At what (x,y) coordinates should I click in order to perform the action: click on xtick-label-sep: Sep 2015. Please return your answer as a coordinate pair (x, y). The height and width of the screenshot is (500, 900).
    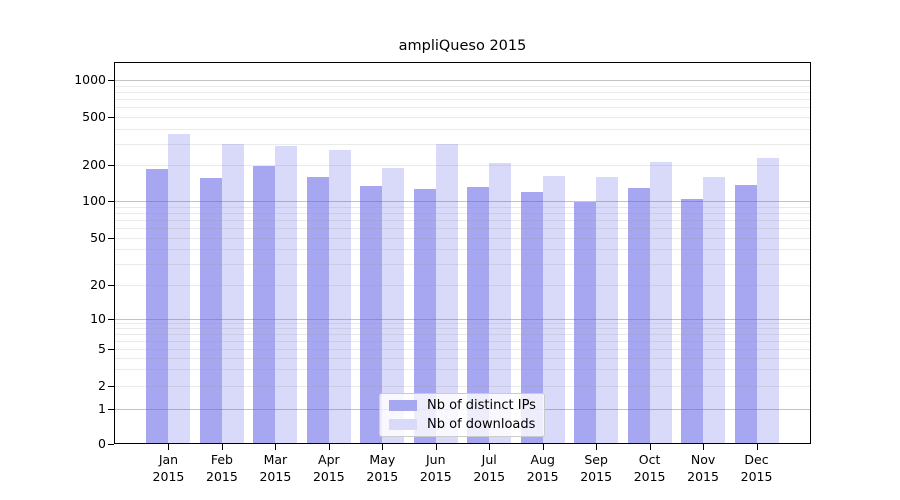
    Looking at the image, I should click on (596, 468).